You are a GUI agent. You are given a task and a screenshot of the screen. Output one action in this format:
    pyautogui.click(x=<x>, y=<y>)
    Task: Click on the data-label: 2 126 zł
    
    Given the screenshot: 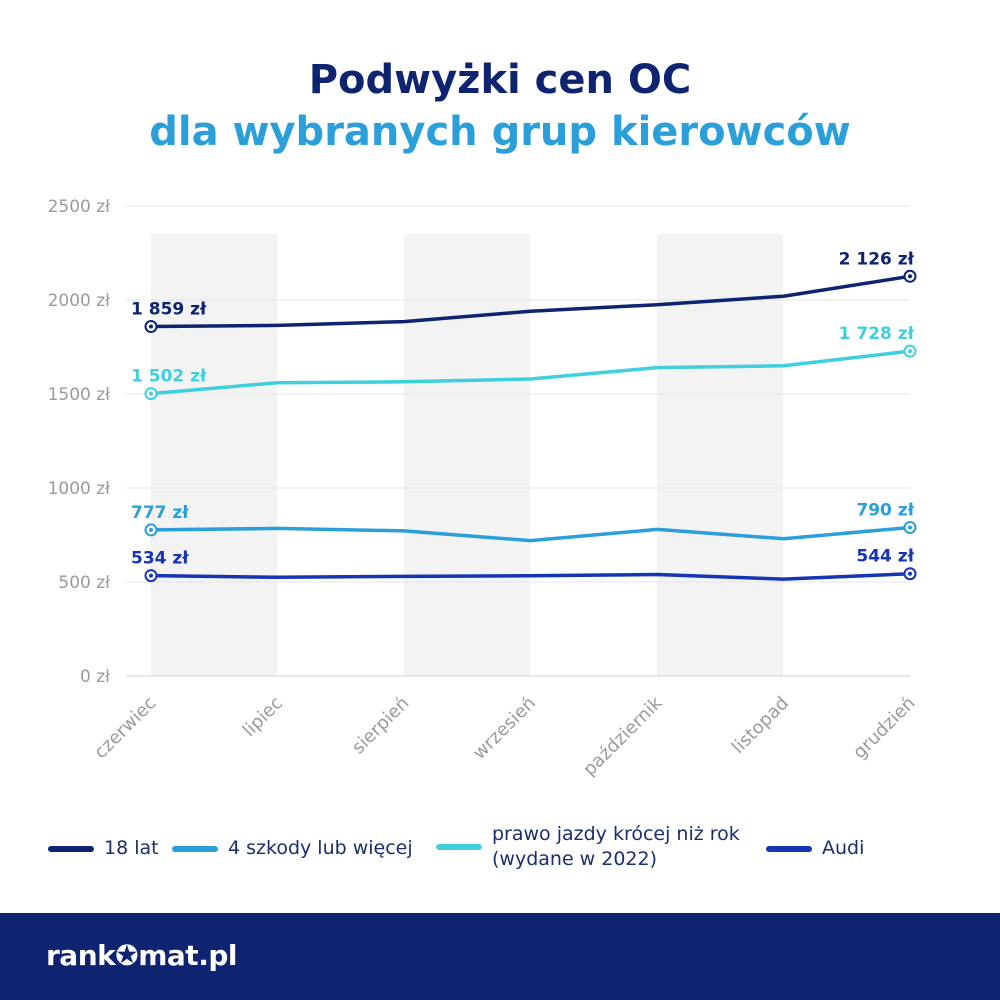 What is the action you would take?
    pyautogui.click(x=877, y=259)
    